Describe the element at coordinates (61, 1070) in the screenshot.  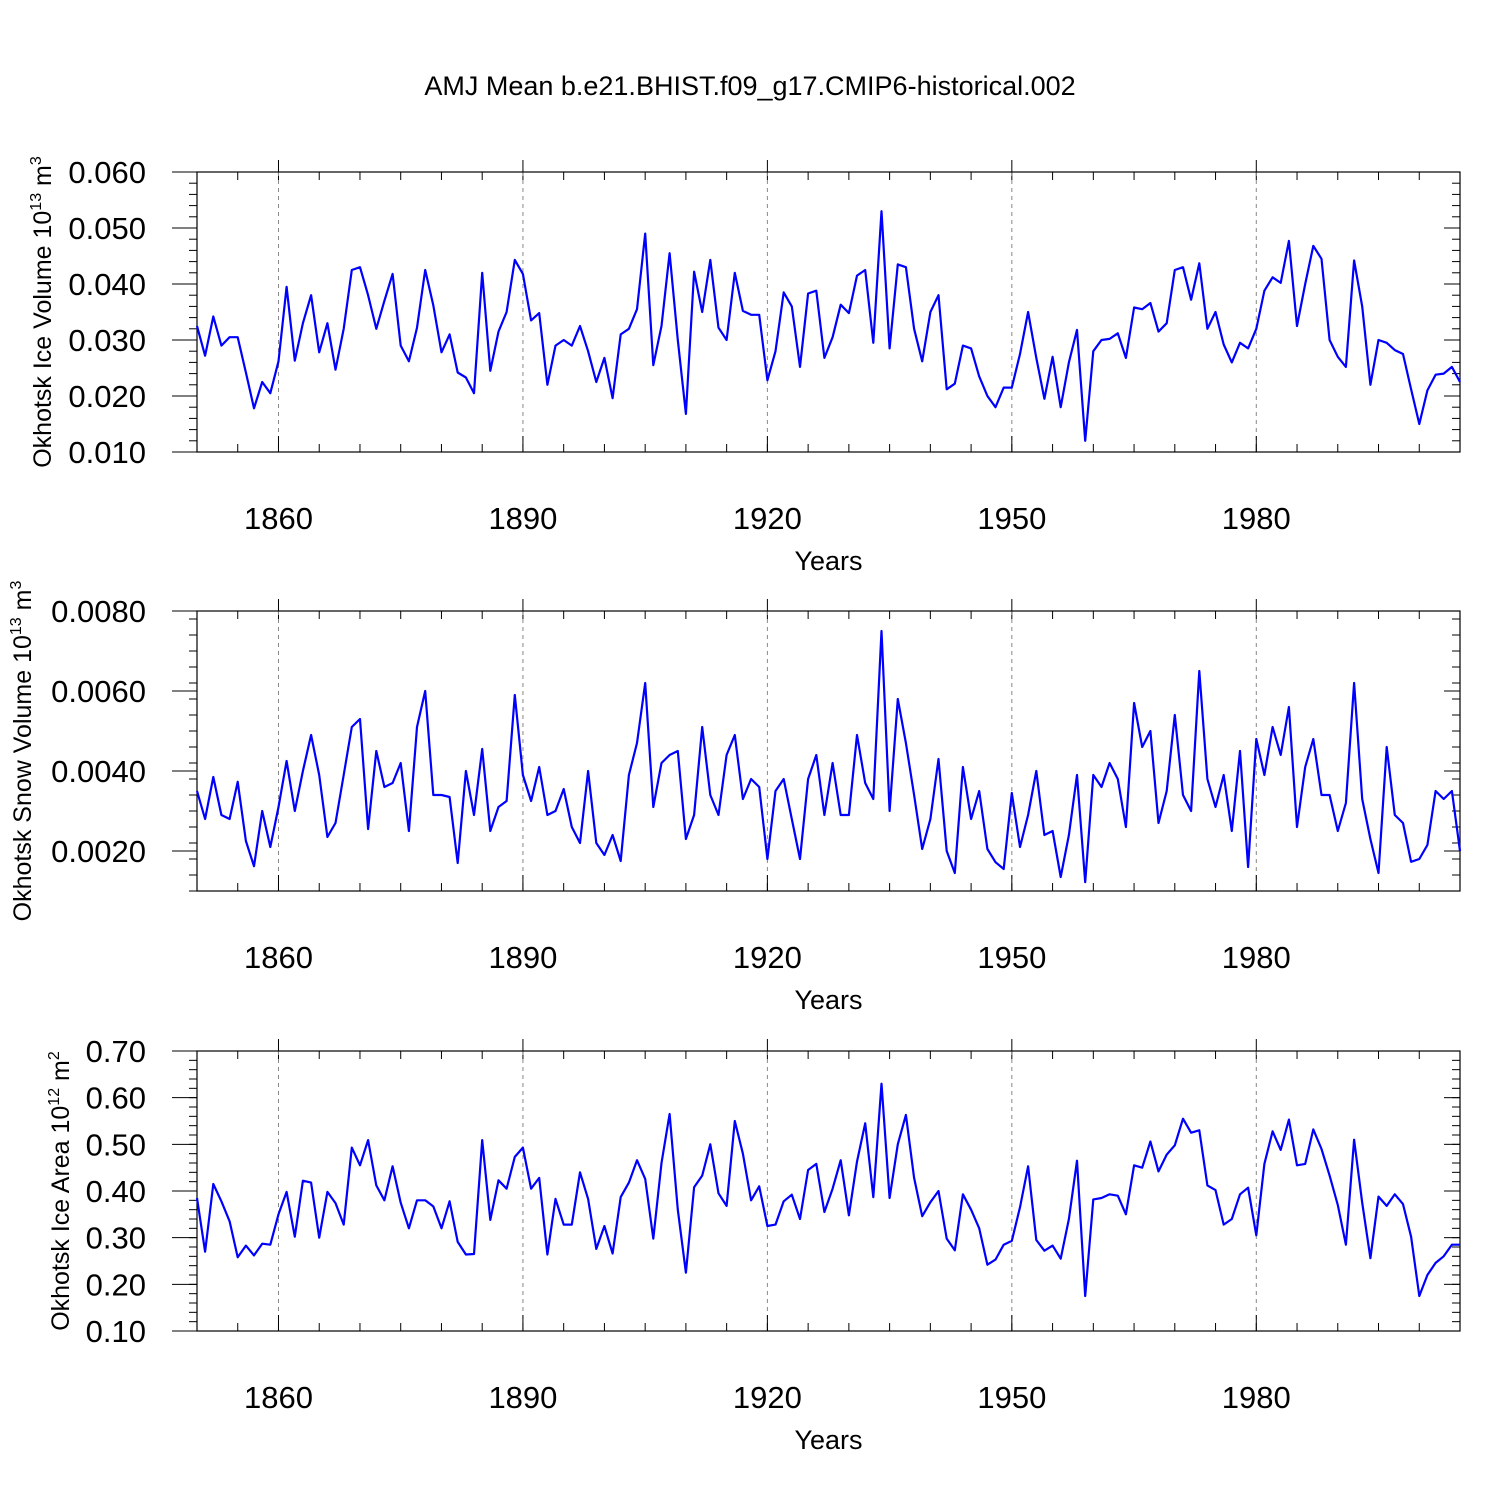
I see `ice-area-y-label-unit: m` at that location.